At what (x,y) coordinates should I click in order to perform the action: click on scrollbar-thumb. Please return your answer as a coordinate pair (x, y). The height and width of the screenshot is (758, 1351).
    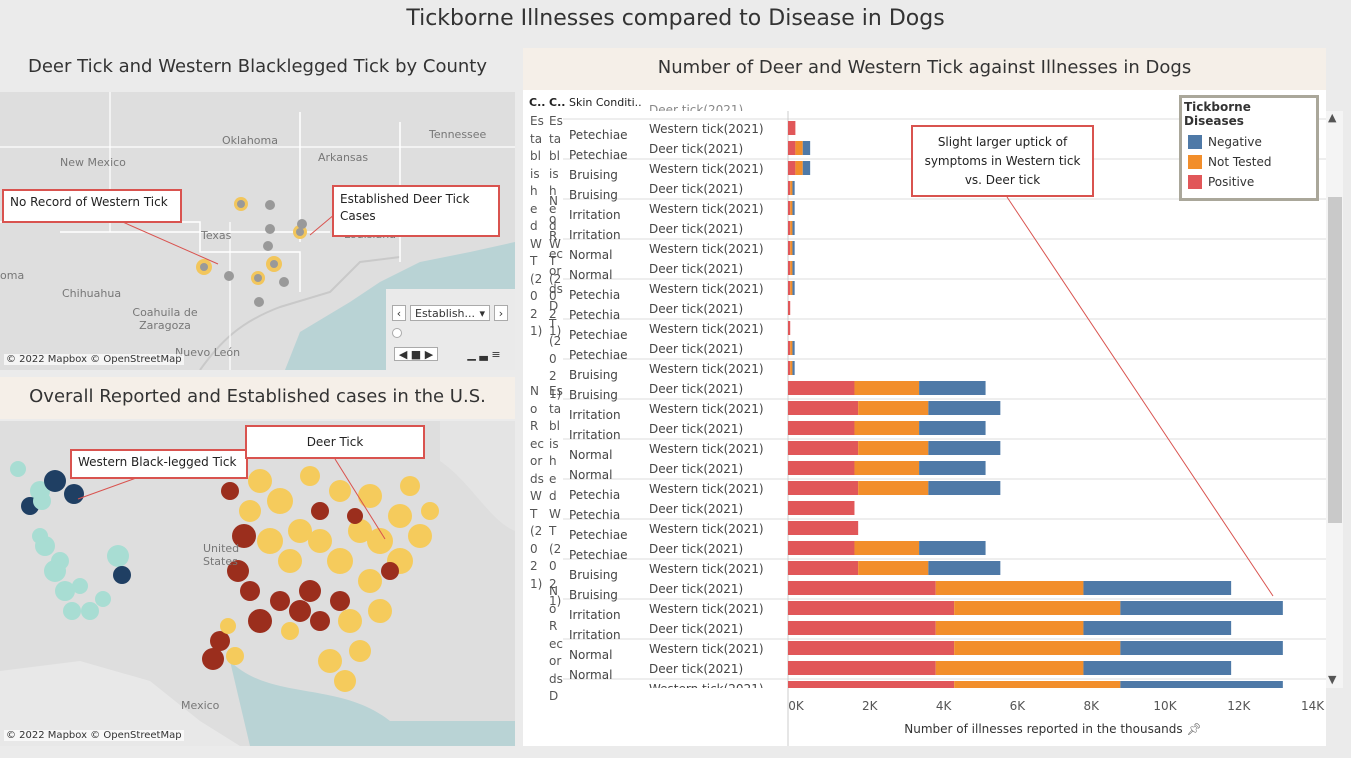
    Looking at the image, I should click on (1335, 360).